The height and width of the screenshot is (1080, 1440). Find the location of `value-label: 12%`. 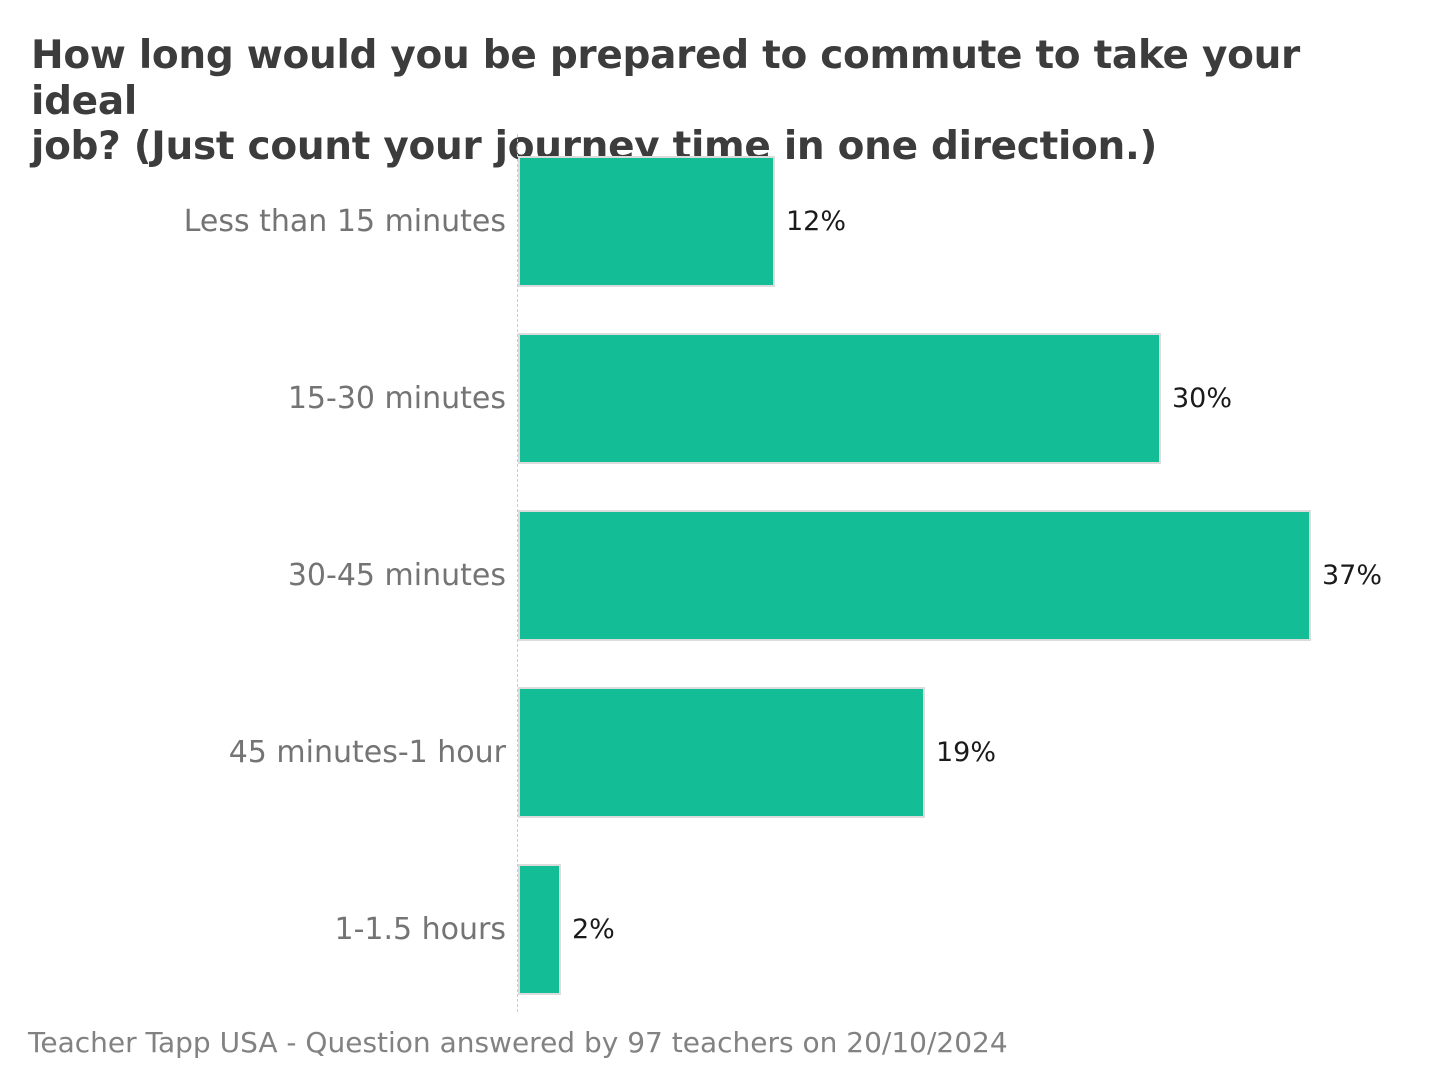

value-label: 12% is located at coordinates (816, 221).